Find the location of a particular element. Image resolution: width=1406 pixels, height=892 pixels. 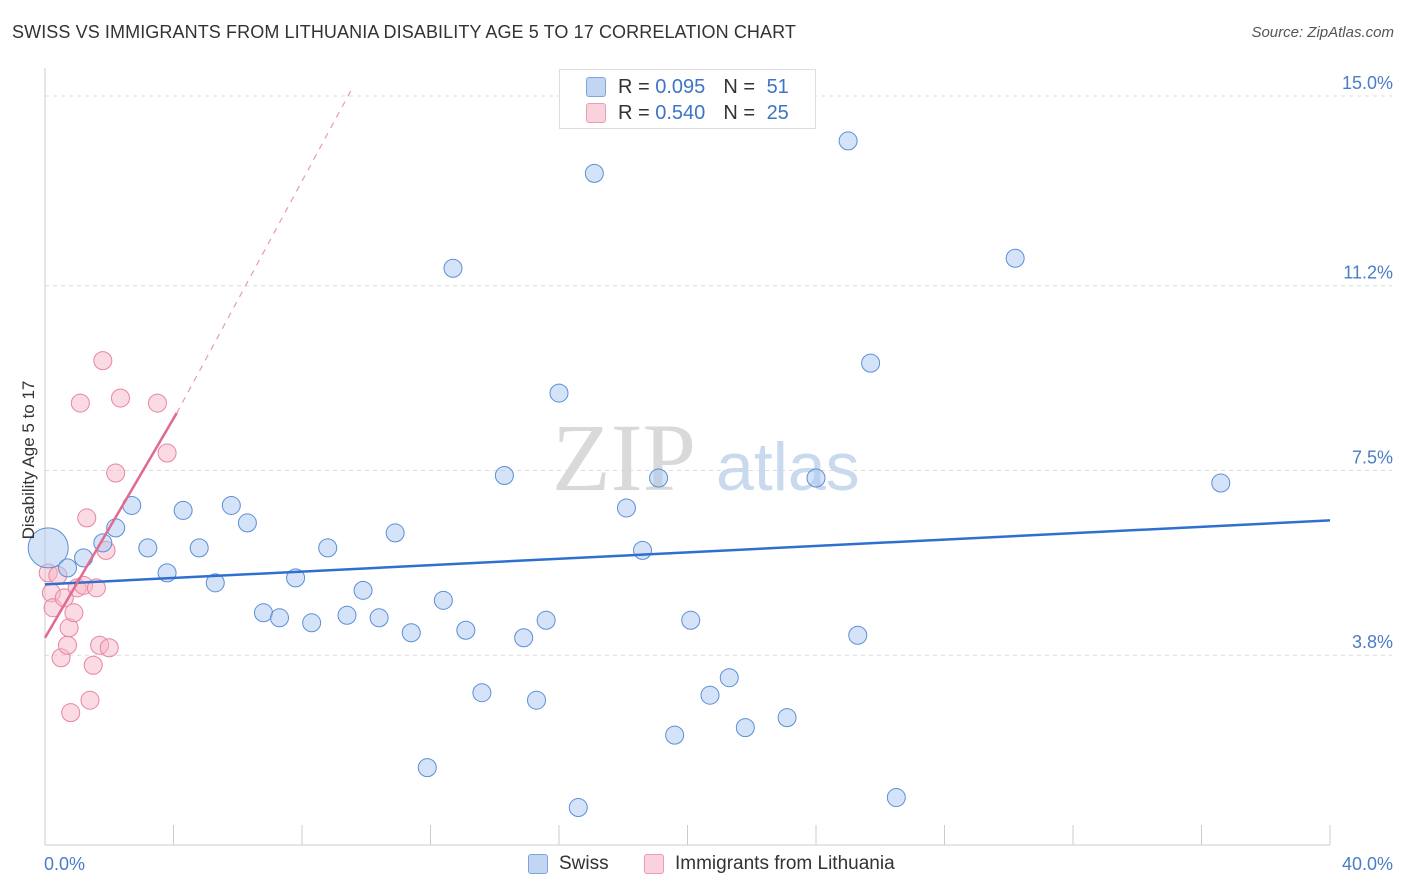

lithuania-trend-extension is located at coordinates (265, 249).